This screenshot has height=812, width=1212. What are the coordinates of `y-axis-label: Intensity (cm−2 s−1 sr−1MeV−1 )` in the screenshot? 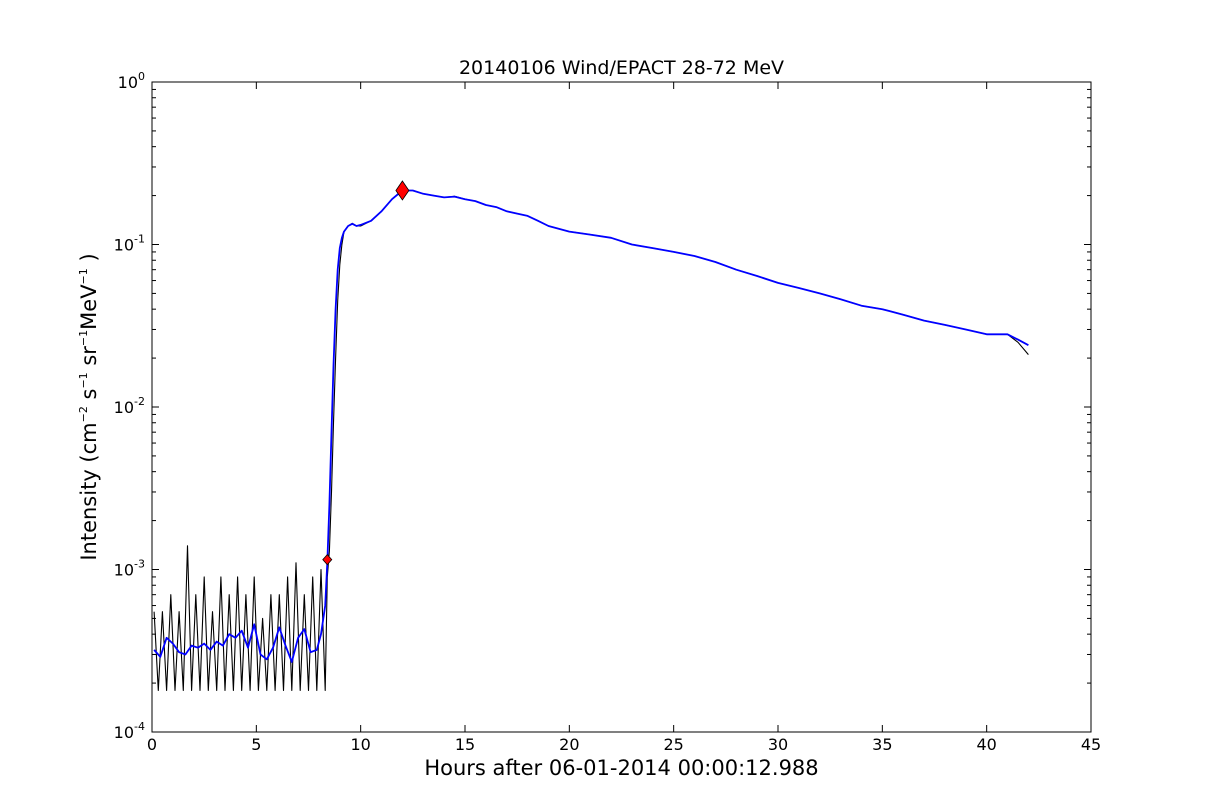 It's located at (89, 406).